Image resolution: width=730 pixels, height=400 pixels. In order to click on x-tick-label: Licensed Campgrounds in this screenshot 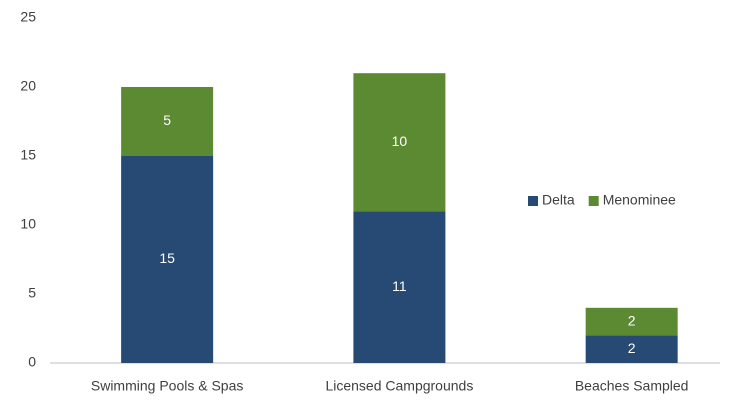, I will do `click(399, 386)`.